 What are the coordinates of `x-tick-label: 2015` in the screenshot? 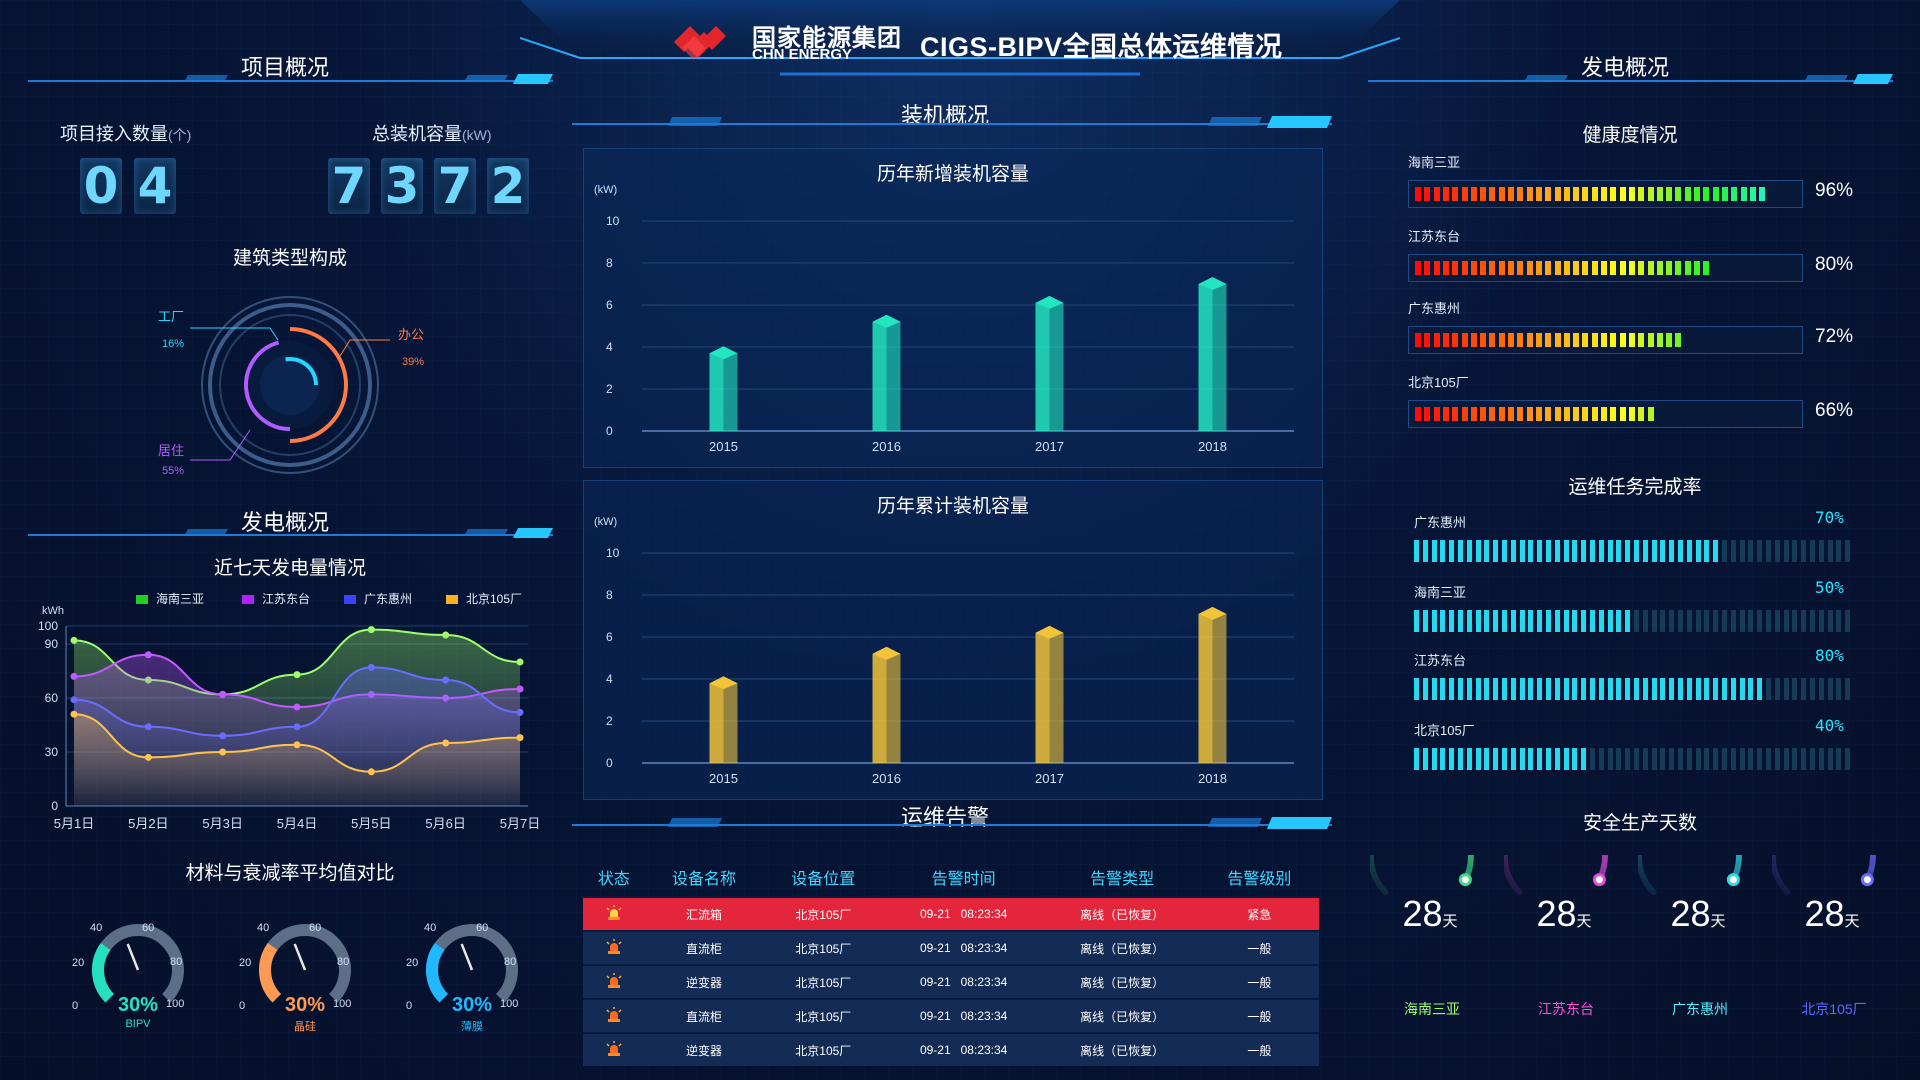 It's located at (723, 778).